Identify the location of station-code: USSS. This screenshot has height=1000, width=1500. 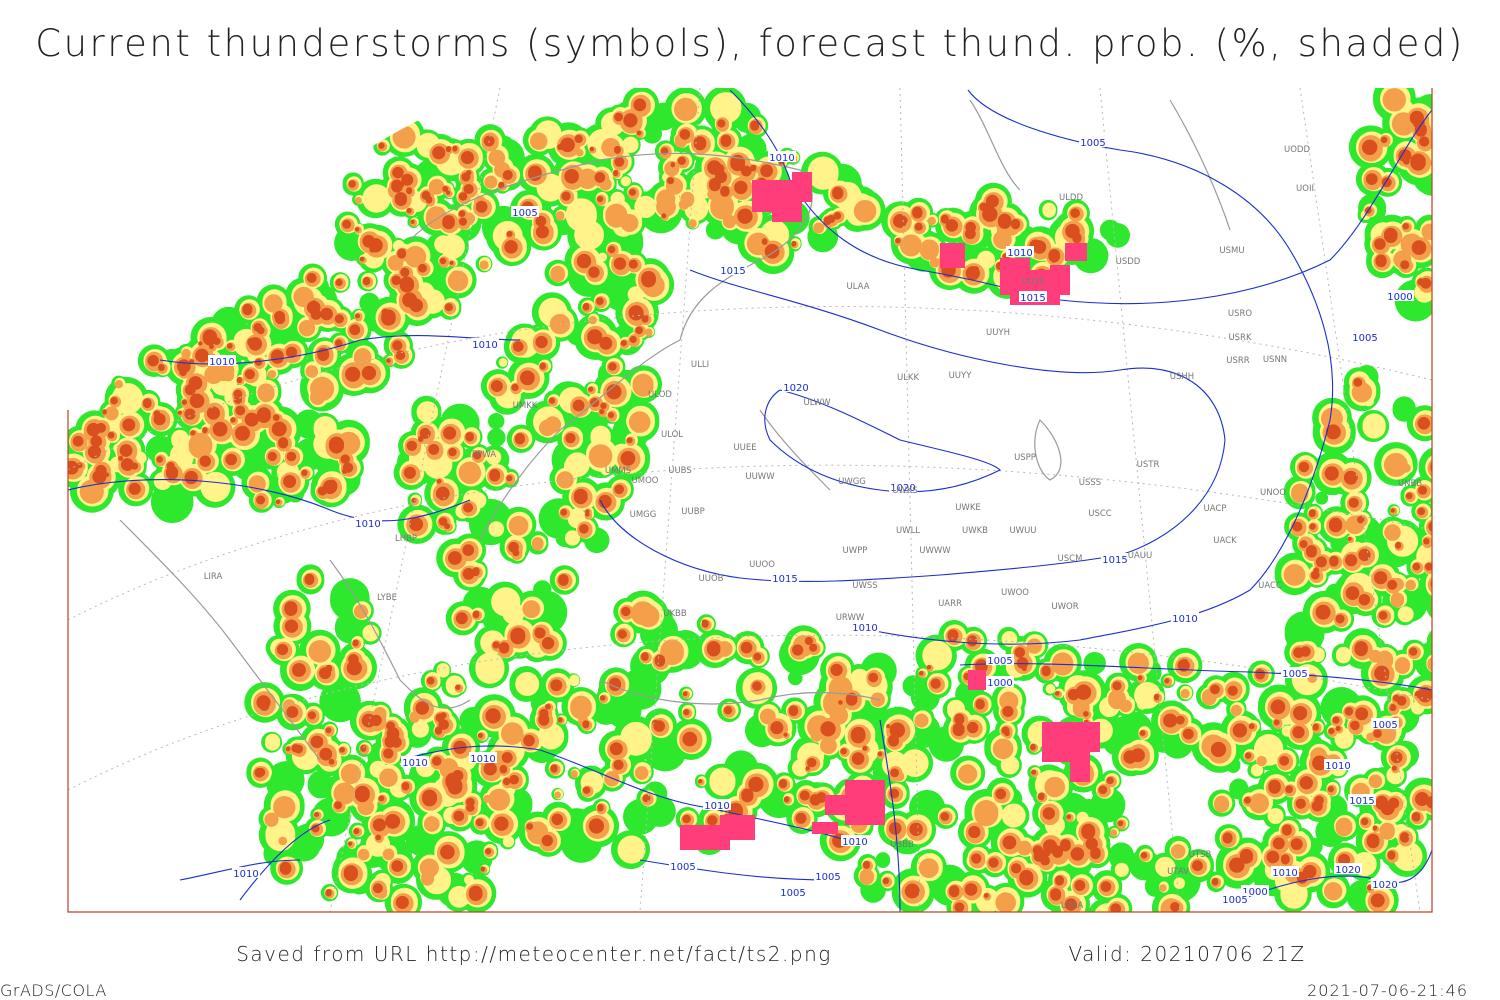
(1090, 483).